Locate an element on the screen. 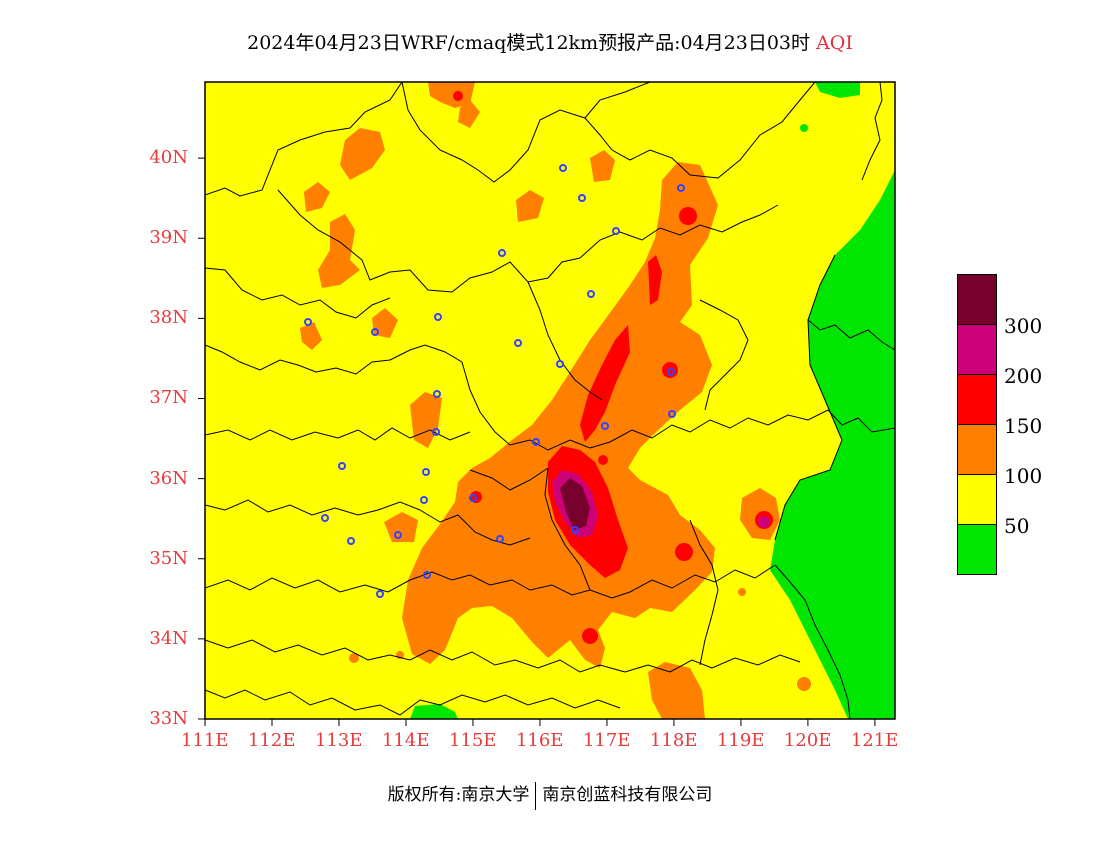 This screenshot has width=1100, height=850. title-main: 2024年04月23日WRF/cmaq模式12km预报产品:04月23日03时 is located at coordinates (529, 43).